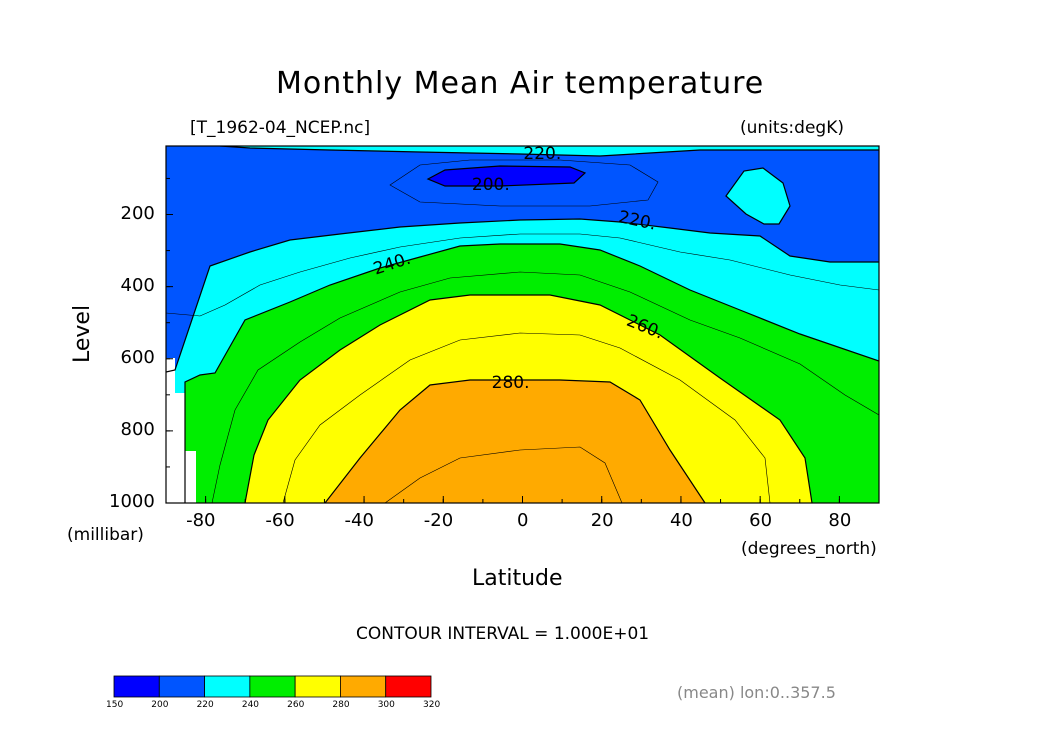 The width and height of the screenshot is (1044, 739). Describe the element at coordinates (491, 185) in the screenshot. I see `contour-label: 200.` at that location.